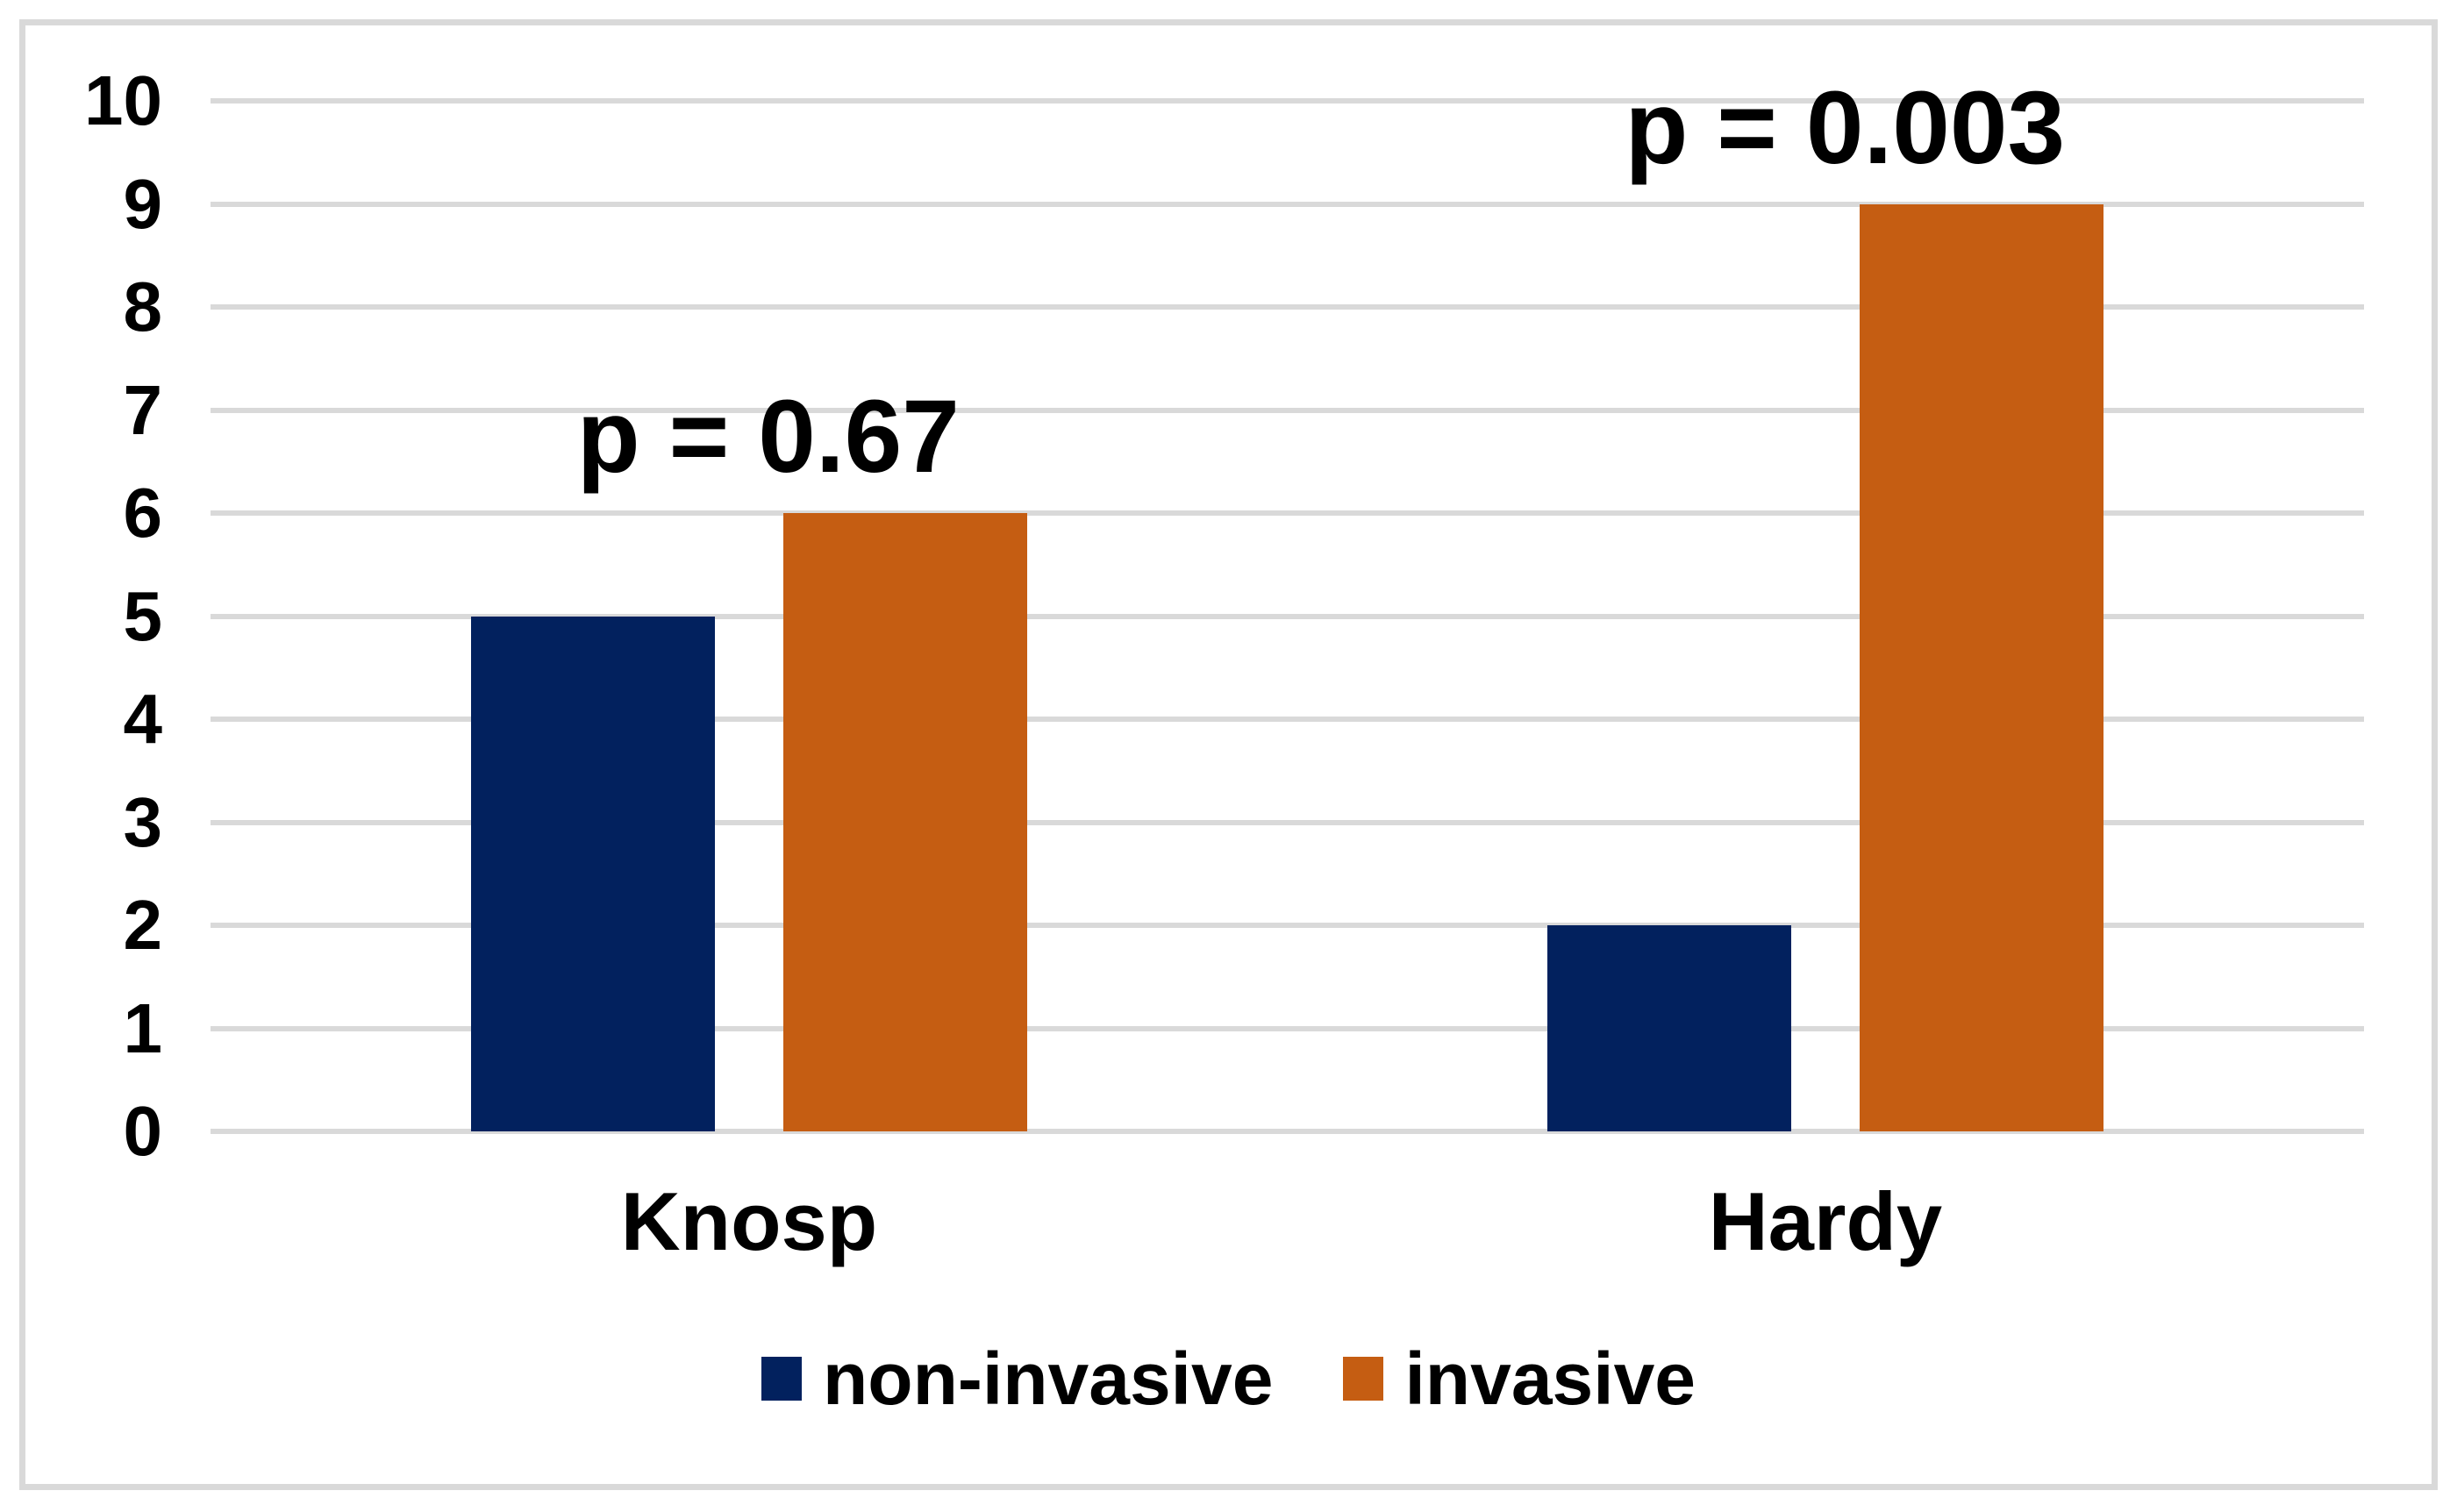  What do you see at coordinates (1846, 127) in the screenshot?
I see `p-value-annotation-hardy: p = 0.003` at bounding box center [1846, 127].